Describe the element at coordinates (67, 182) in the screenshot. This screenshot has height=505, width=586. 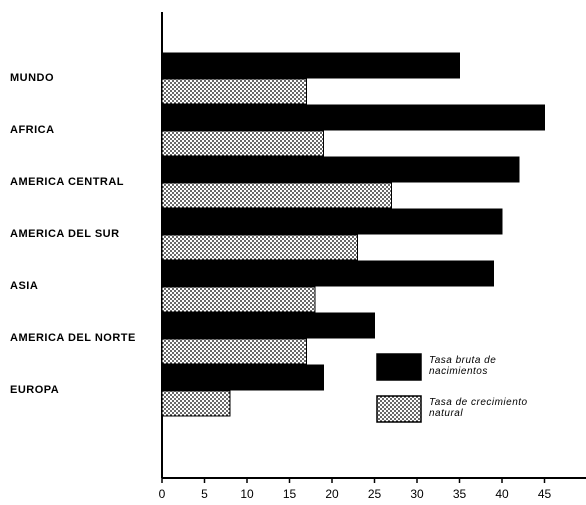
I see `category-label-2: AMERICA CENTRAL` at that location.